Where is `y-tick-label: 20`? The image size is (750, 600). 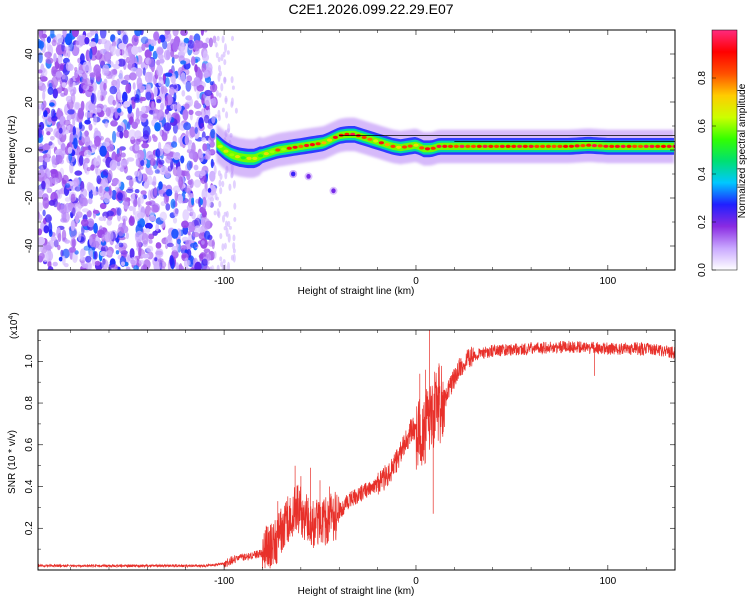
y-tick-label: 20 is located at coordinates (29, 102).